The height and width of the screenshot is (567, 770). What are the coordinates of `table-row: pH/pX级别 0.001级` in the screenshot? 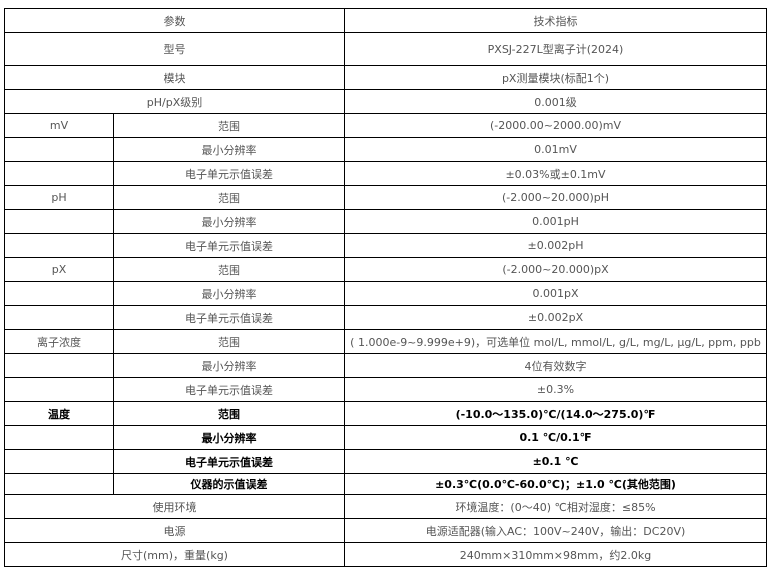 It's located at (385, 101).